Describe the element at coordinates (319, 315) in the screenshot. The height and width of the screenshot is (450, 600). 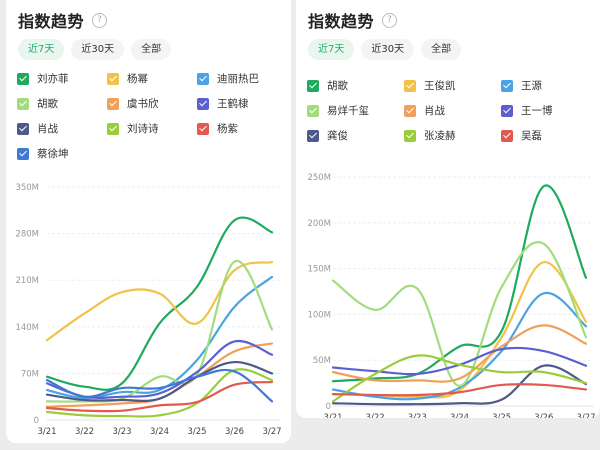
I see `y-tick-label: 100M` at that location.